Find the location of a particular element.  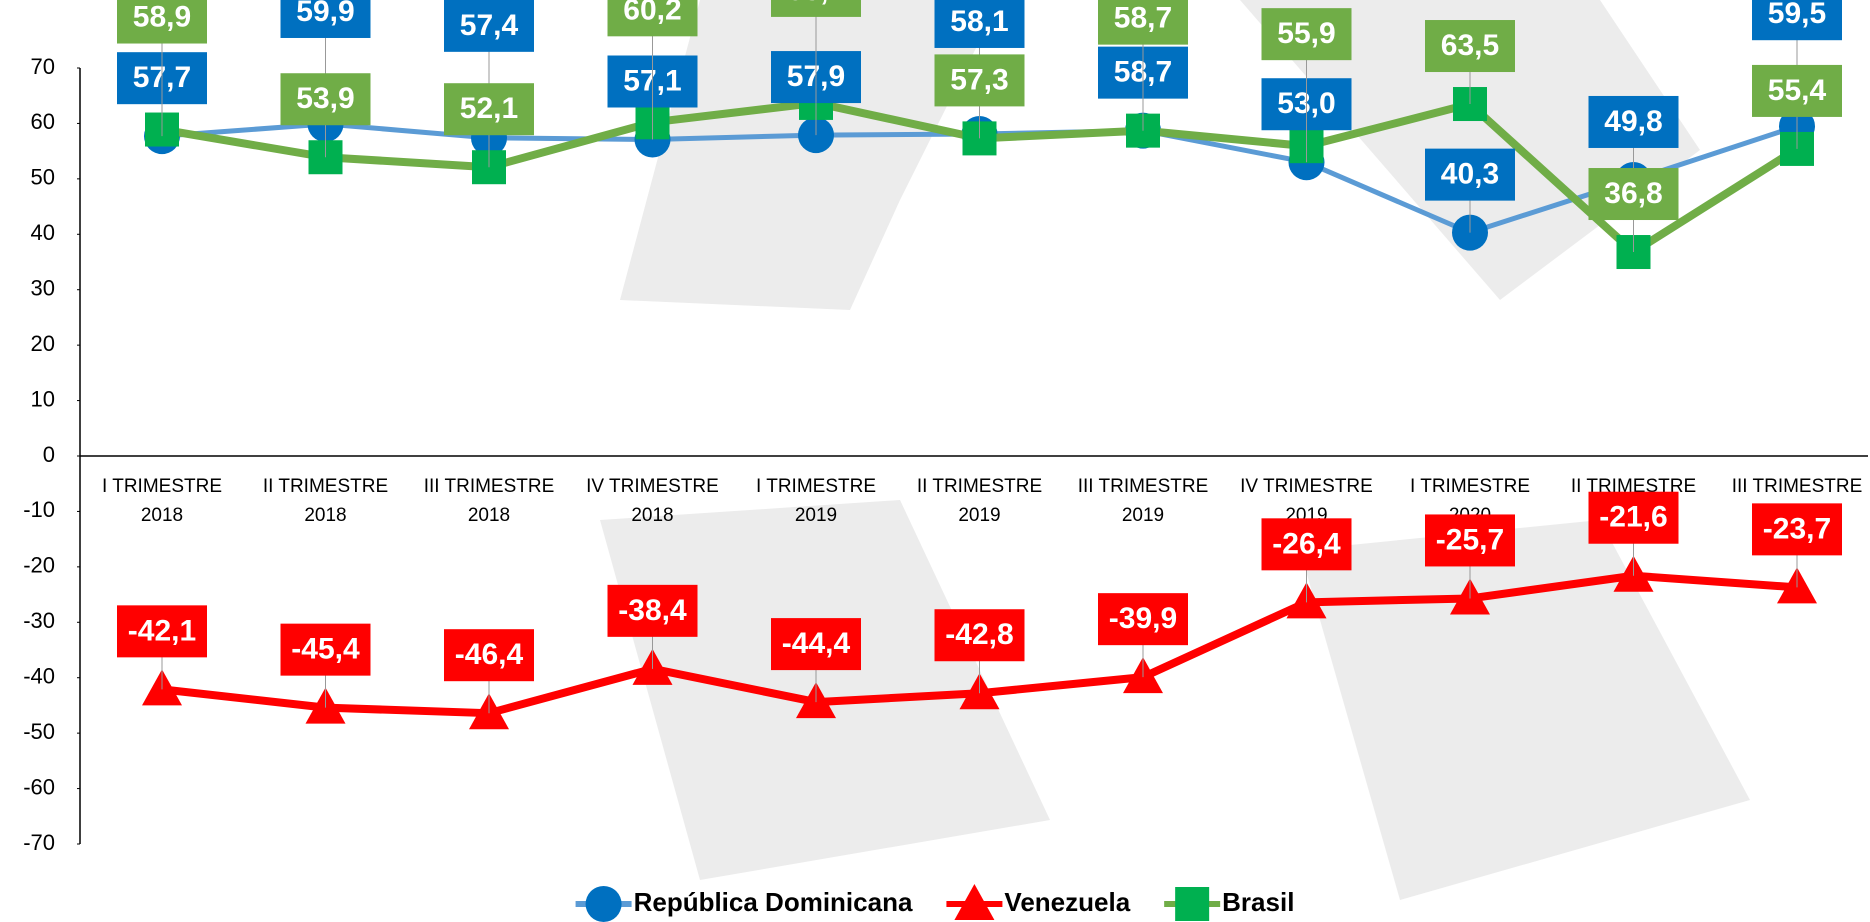

y-tick-label: 0 is located at coordinates (49, 454).